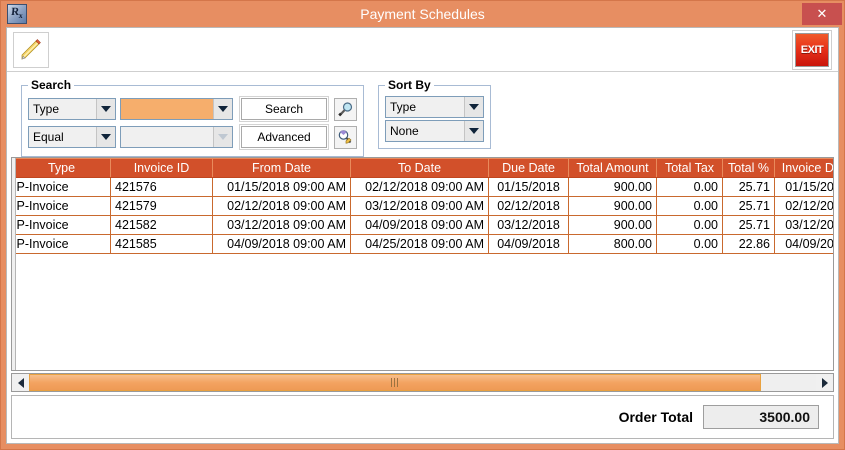 The width and height of the screenshot is (845, 450). What do you see at coordinates (824, 382) in the screenshot?
I see `scroll-right-arrow-icon` at bounding box center [824, 382].